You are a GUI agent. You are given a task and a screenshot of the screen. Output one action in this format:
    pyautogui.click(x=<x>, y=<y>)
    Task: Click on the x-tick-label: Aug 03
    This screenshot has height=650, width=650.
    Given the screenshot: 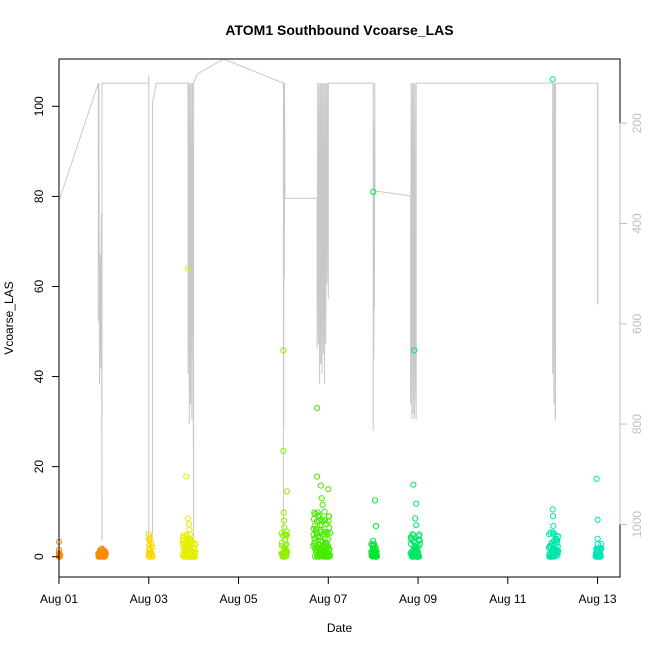 What is the action you would take?
    pyautogui.click(x=149, y=599)
    